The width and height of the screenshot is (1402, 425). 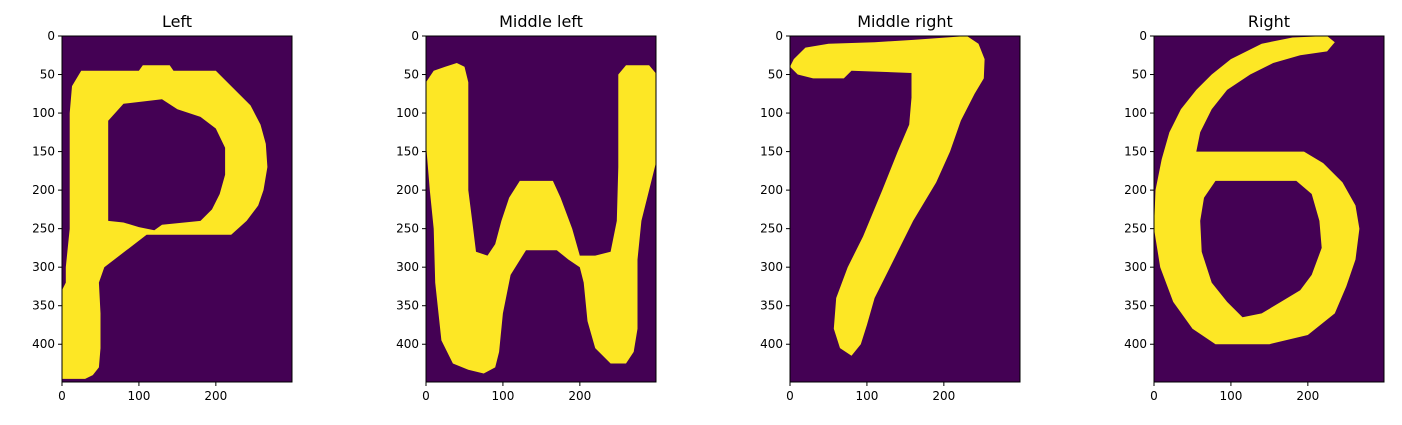 I want to click on panel-title: Middle right, so click(x=905, y=21).